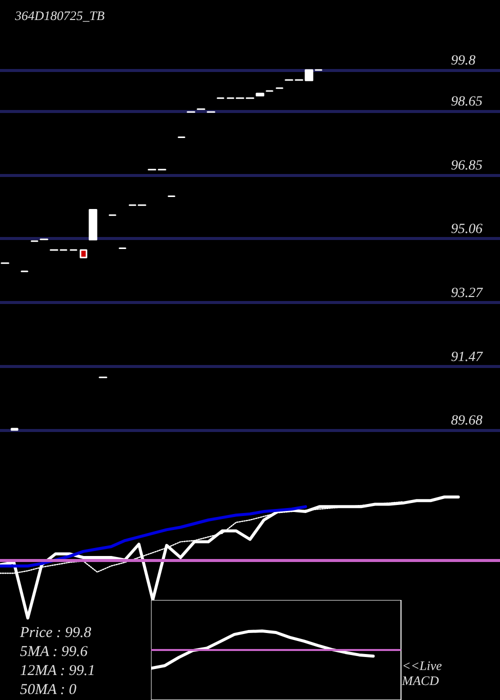 The width and height of the screenshot is (500, 700). What do you see at coordinates (48, 690) in the screenshot?
I see `text: 50MA : 0` at bounding box center [48, 690].